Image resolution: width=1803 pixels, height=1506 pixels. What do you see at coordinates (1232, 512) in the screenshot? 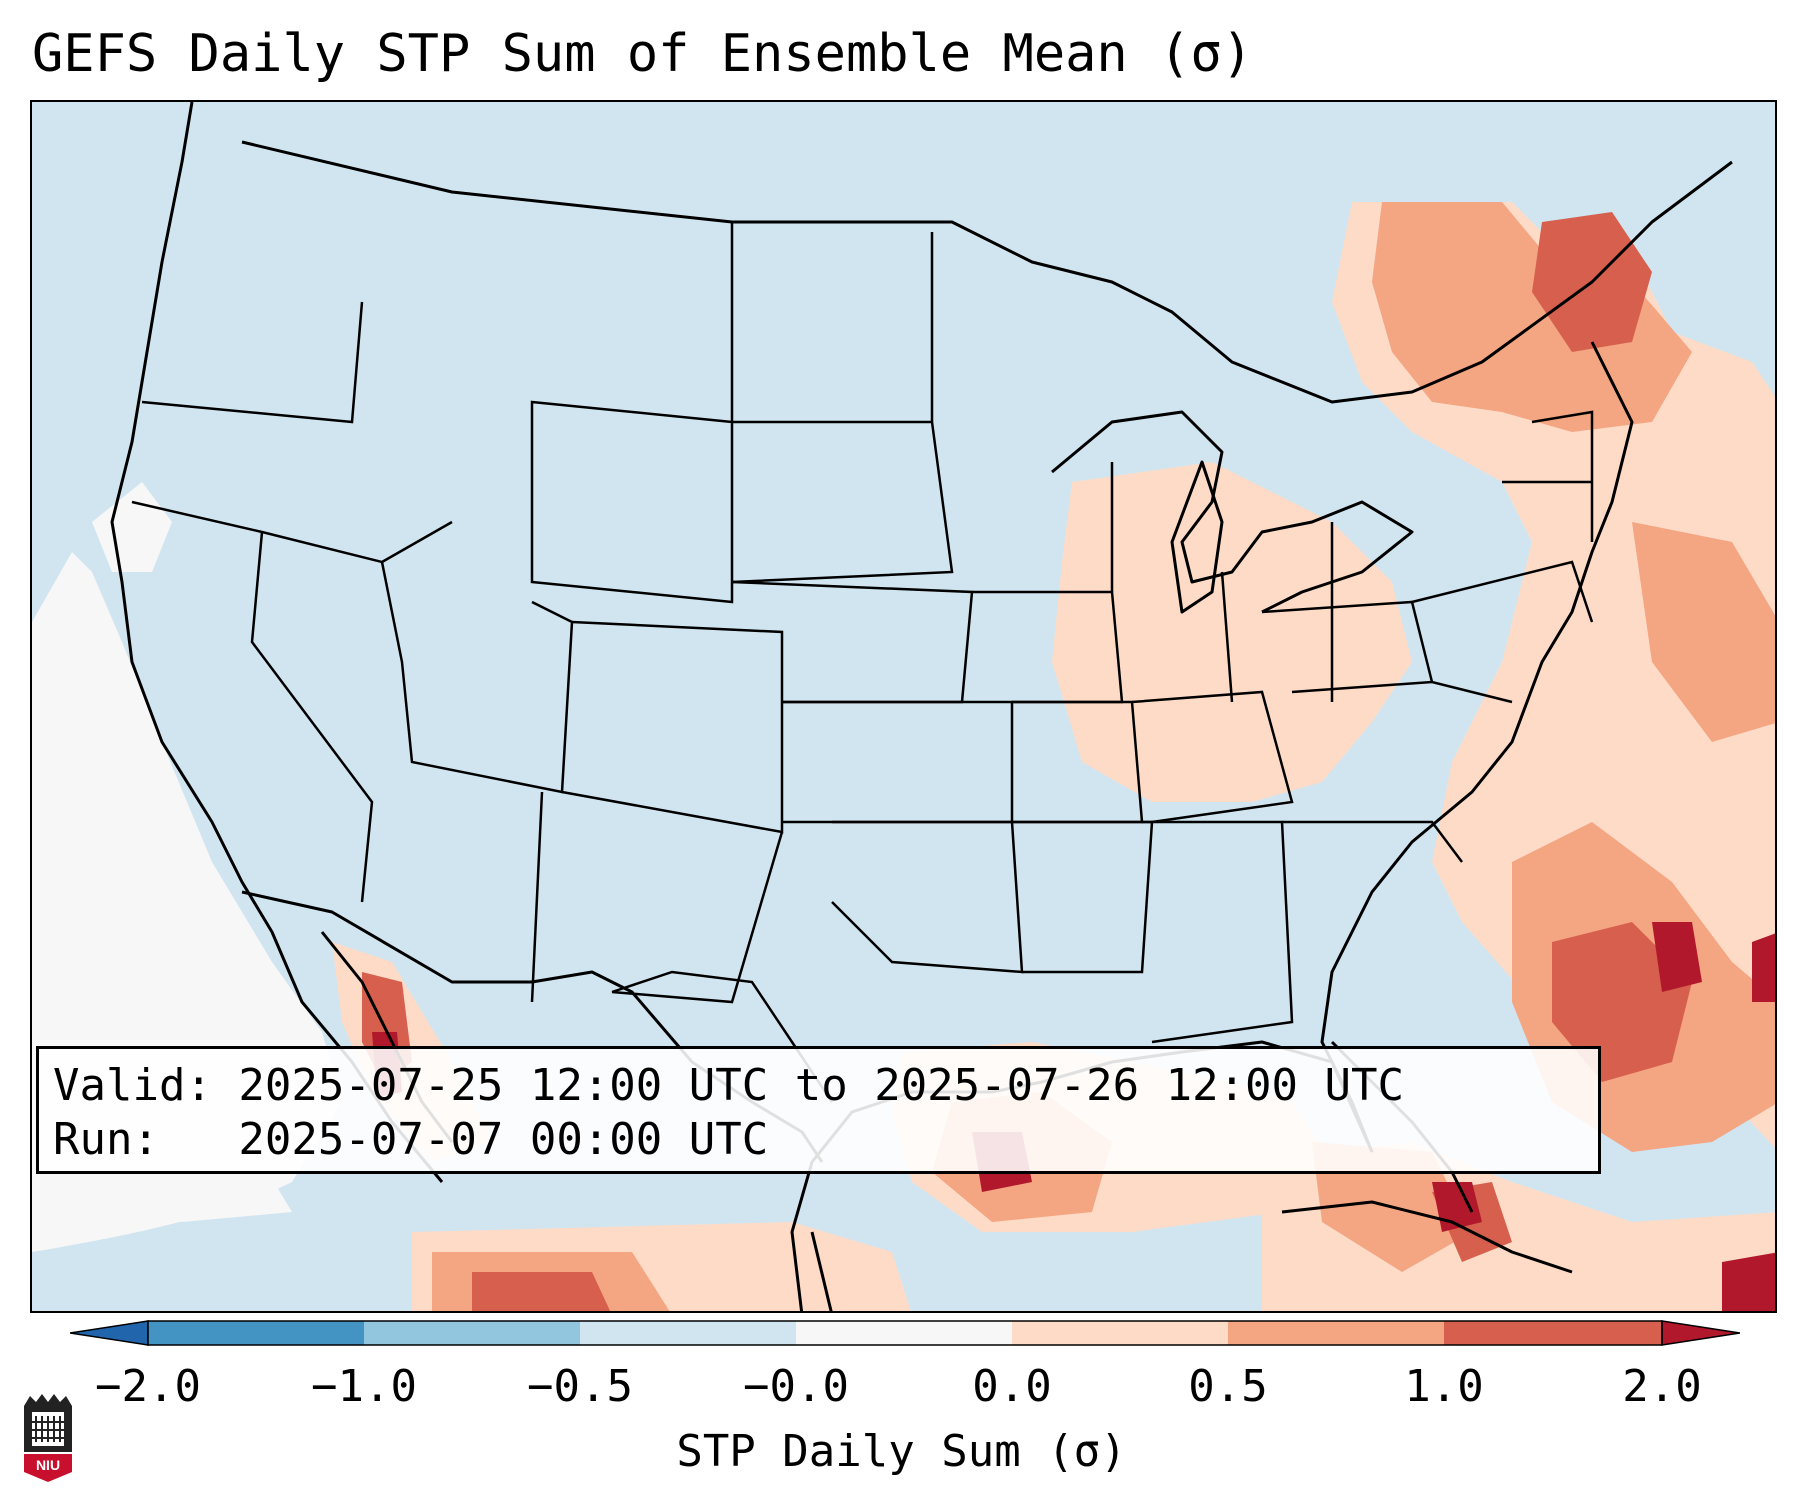
I see `great-lakes` at bounding box center [1232, 512].